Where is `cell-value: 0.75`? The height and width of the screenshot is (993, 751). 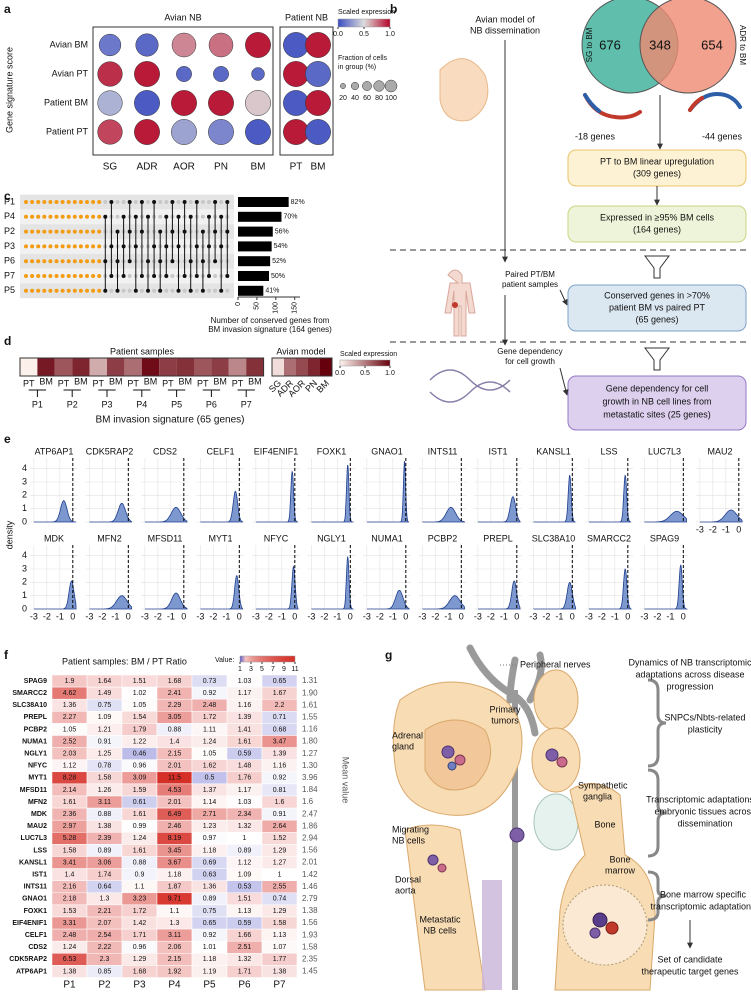 cell-value: 0.75 is located at coordinates (210, 911).